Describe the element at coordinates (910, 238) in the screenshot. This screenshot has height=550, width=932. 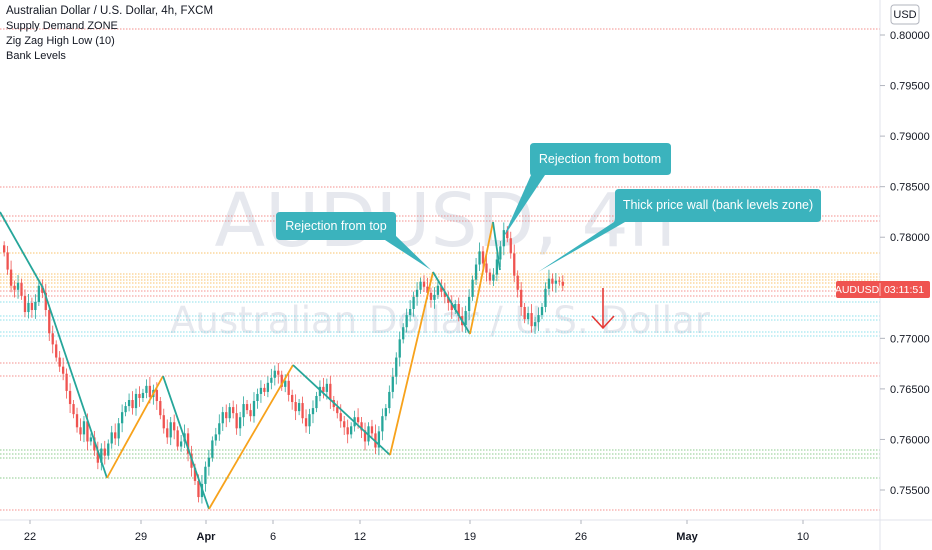
I see `y-tick-label: 0.78000` at that location.